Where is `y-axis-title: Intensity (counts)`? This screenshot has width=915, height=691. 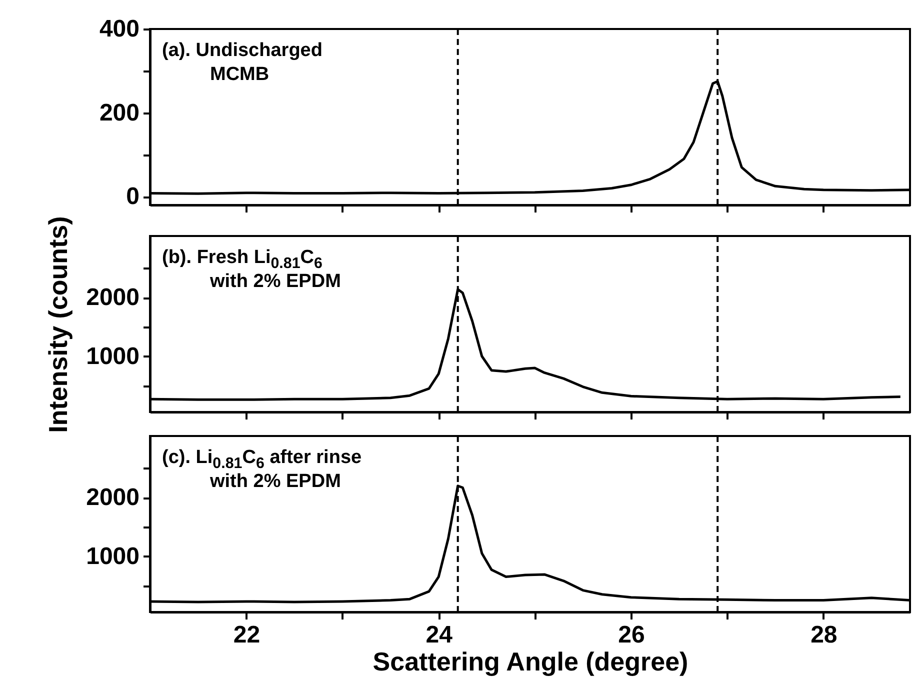 y-axis-title: Intensity (counts) is located at coordinates (58, 324).